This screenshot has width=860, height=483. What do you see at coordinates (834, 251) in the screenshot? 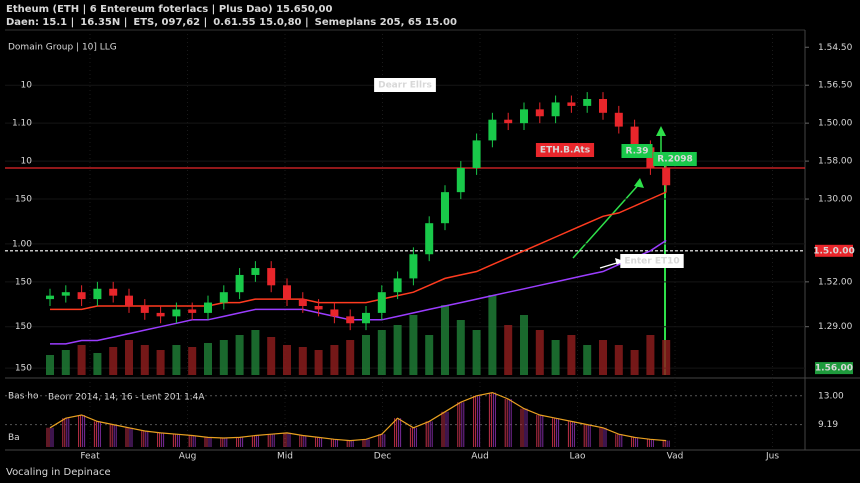
I see `price-tag-label: 1.5.0.00` at bounding box center [834, 251].